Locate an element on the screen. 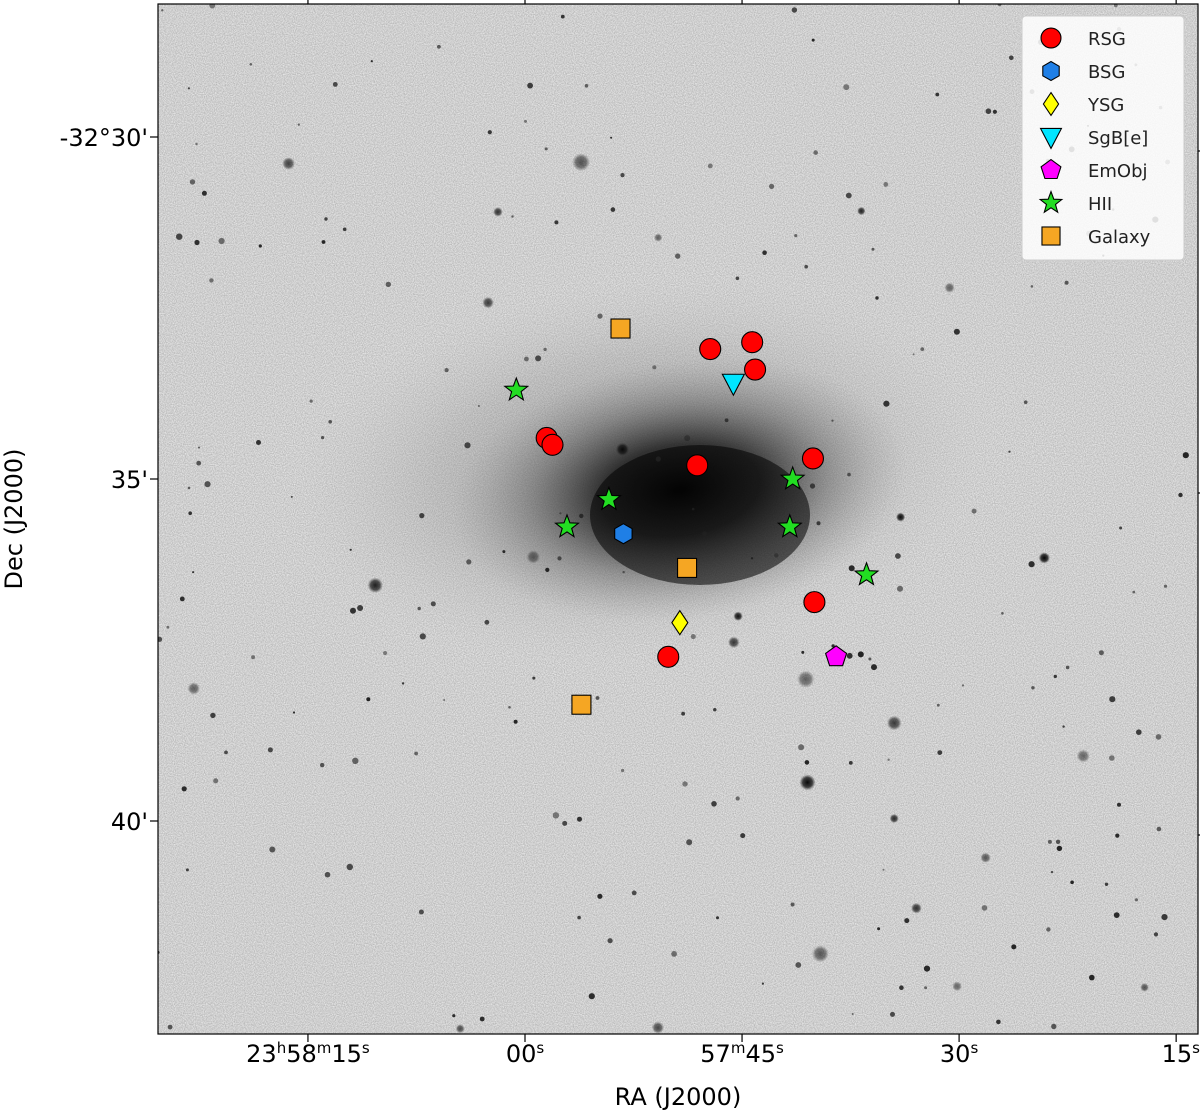 The width and height of the screenshot is (1200, 1116). legend-label-ysg: YSG is located at coordinates (1105, 105).